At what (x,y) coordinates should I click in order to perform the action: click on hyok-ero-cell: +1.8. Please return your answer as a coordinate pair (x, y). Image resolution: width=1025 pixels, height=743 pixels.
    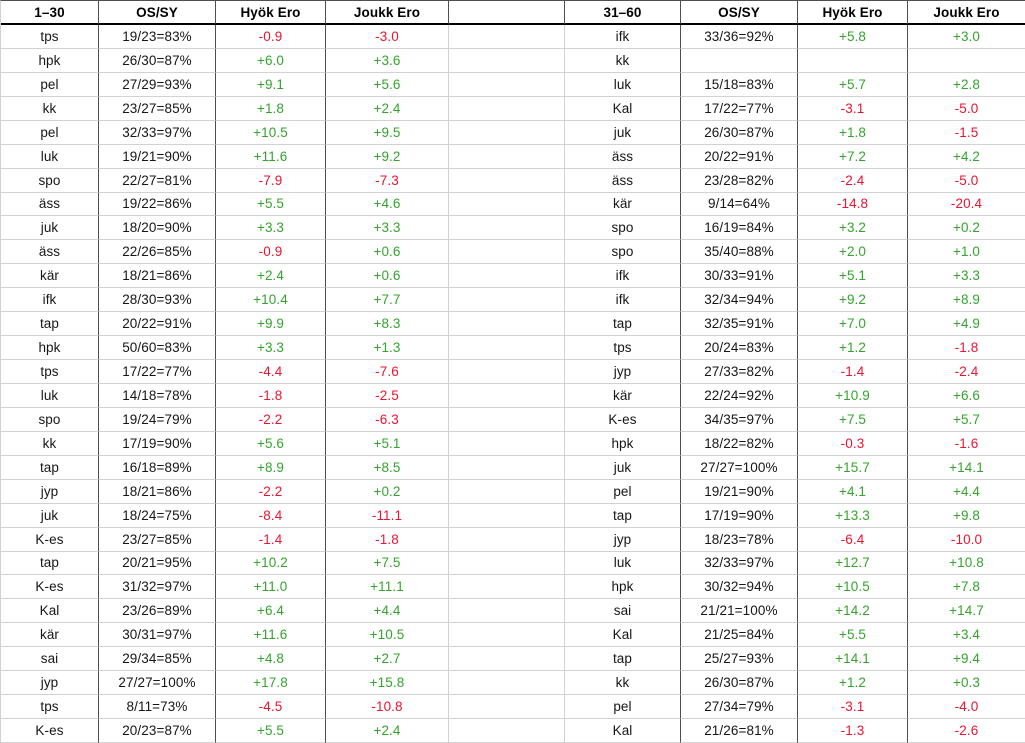
    Looking at the image, I should click on (853, 132).